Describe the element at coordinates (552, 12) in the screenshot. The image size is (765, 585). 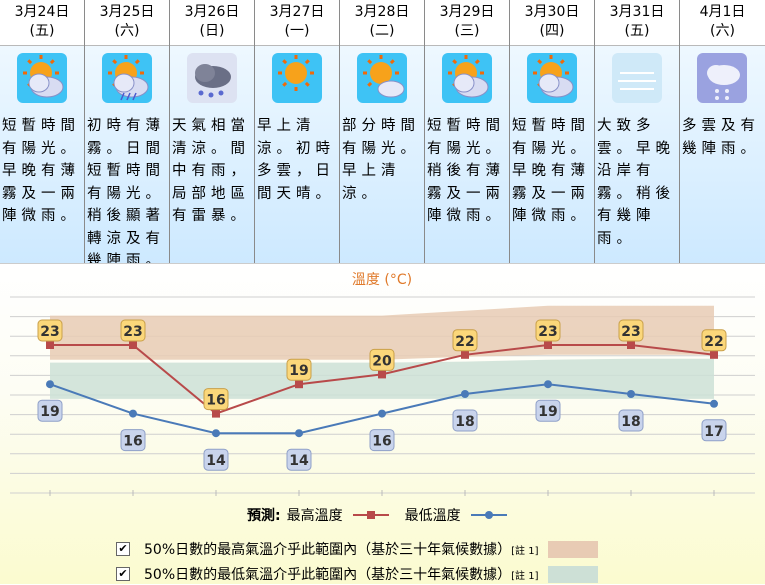
I see `day-date: 3月30日` at that location.